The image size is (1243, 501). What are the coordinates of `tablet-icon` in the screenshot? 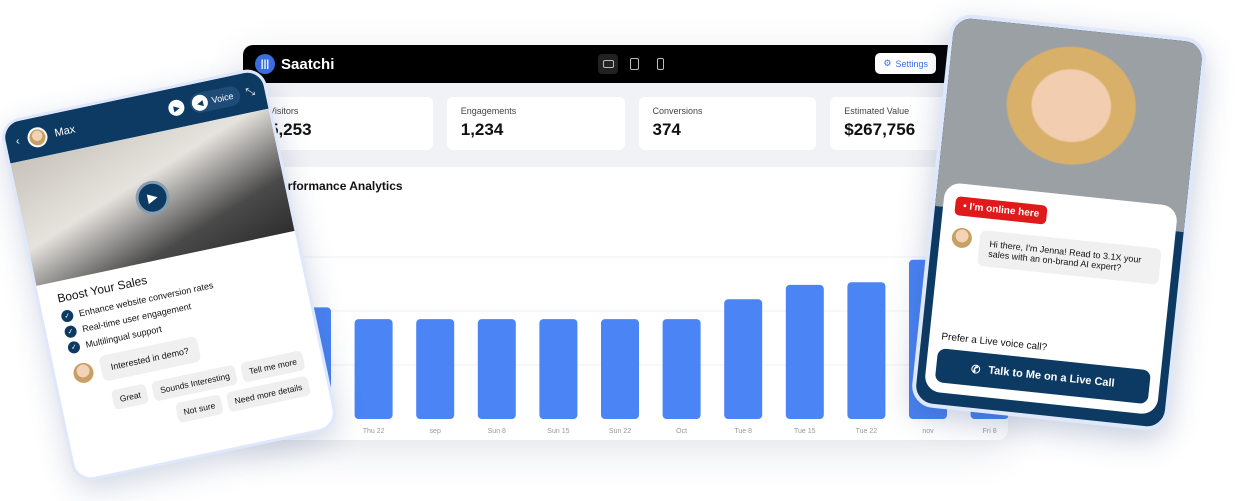 It's located at (634, 64).